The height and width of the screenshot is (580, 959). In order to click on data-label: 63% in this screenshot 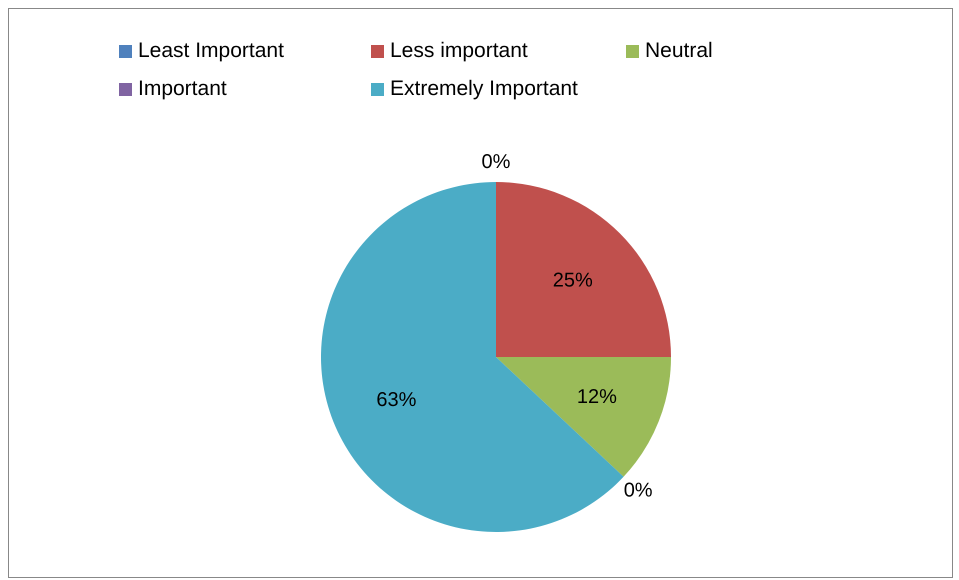, I will do `click(396, 400)`.